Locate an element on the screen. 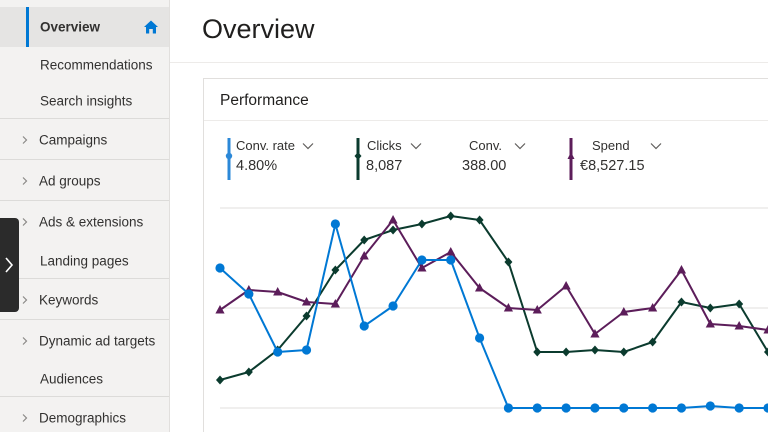  sidebar-item-recommendations: Recommendations is located at coordinates (84, 65).